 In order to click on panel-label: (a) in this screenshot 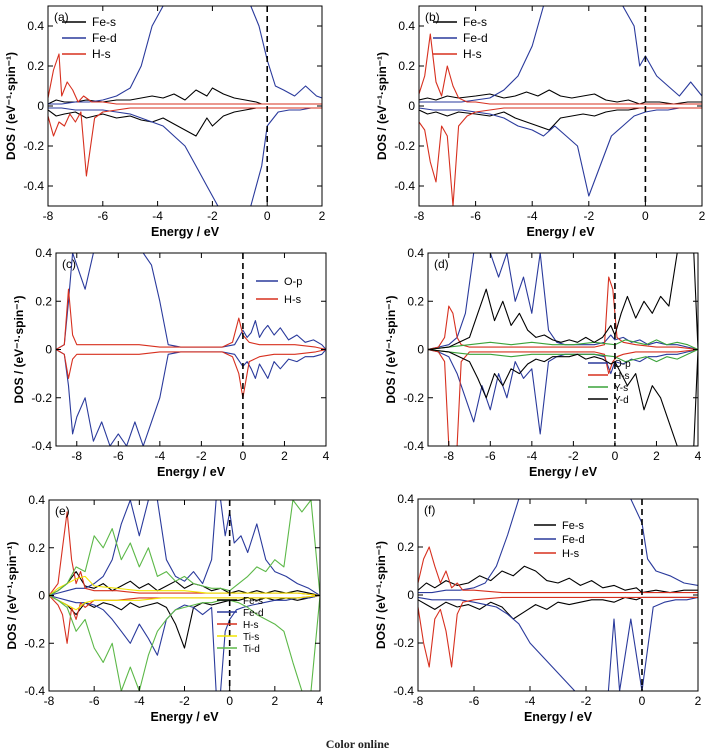, I will do `click(61, 17)`.